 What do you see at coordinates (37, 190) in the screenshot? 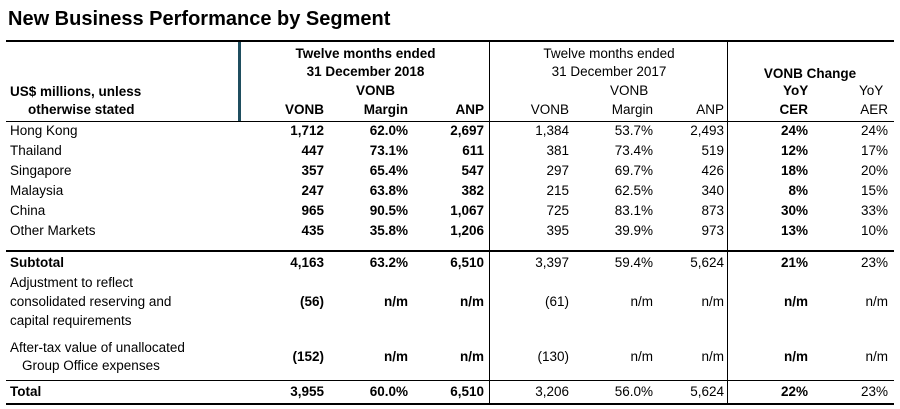
I see `row-label: Malaysia` at bounding box center [37, 190].